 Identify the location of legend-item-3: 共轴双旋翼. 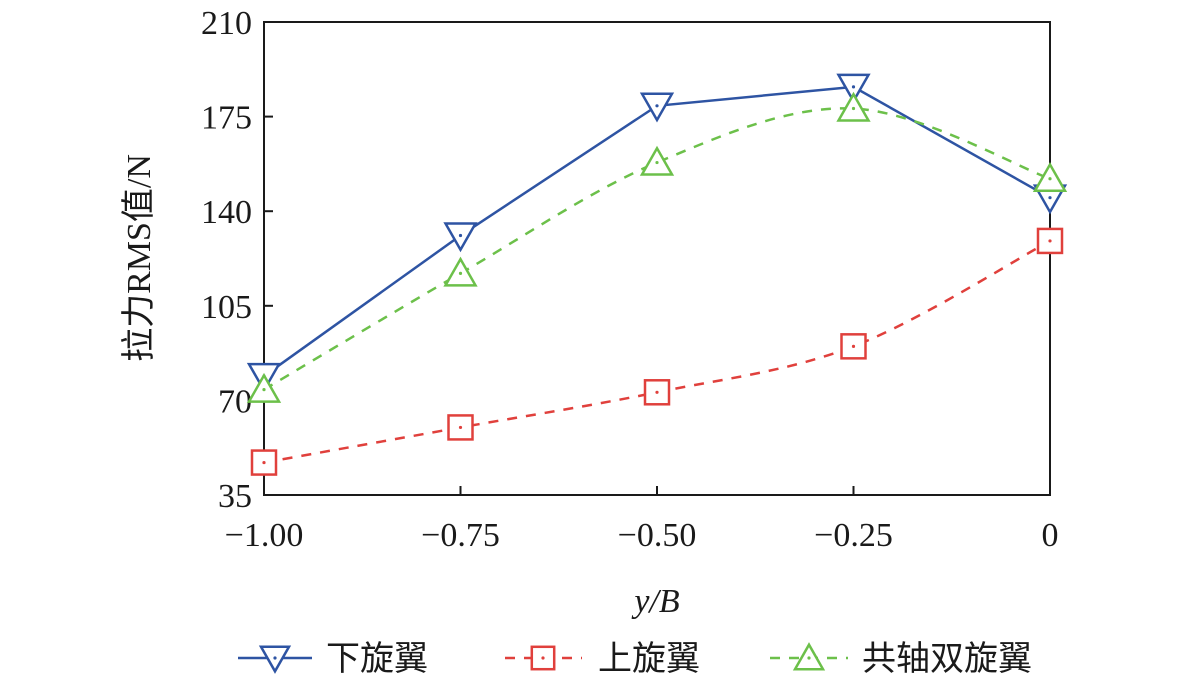
(901, 659).